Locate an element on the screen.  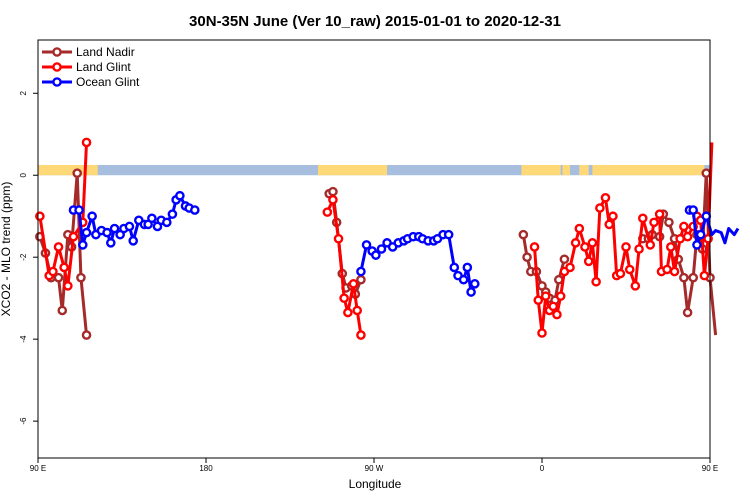
x-axis: 90 E 180 90 W 0 90 E is located at coordinates (374, 465).